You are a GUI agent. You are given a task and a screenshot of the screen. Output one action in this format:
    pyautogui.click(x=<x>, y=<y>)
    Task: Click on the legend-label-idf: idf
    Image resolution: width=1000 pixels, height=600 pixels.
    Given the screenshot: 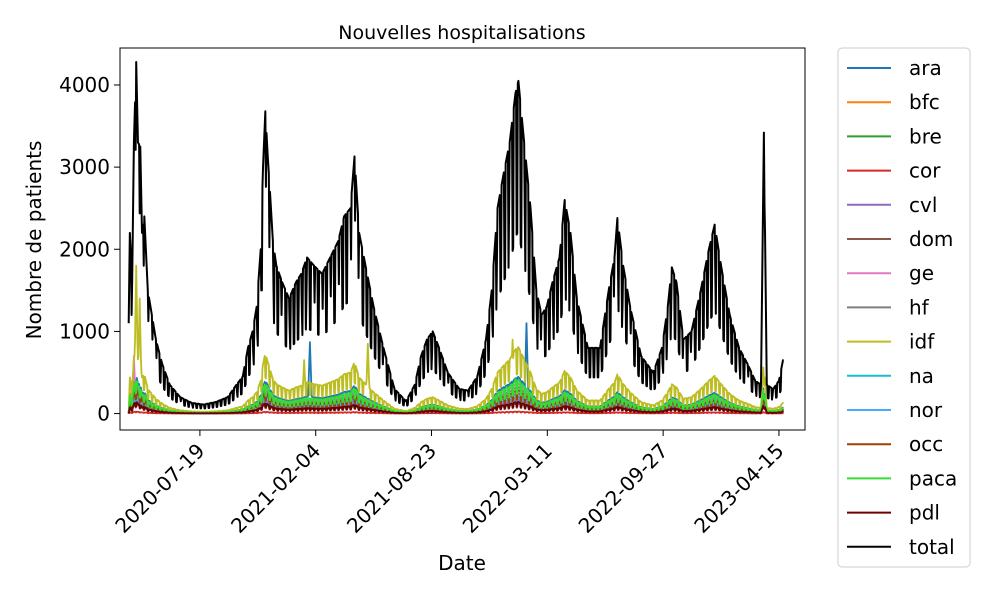 What is the action you would take?
    pyautogui.click(x=922, y=342)
    